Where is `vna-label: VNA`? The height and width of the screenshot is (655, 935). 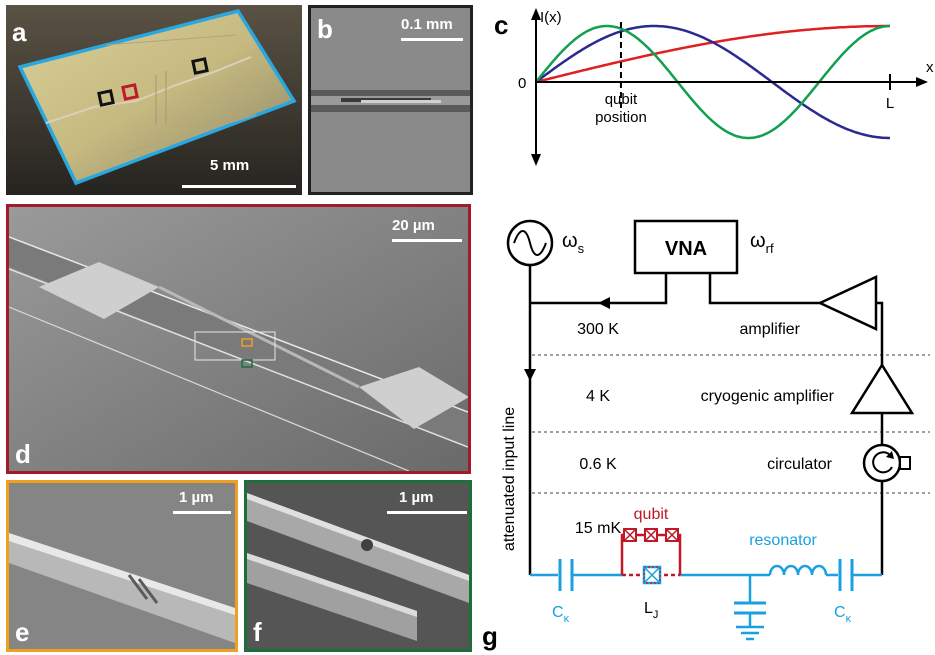 vna-label: VNA is located at coordinates (686, 249).